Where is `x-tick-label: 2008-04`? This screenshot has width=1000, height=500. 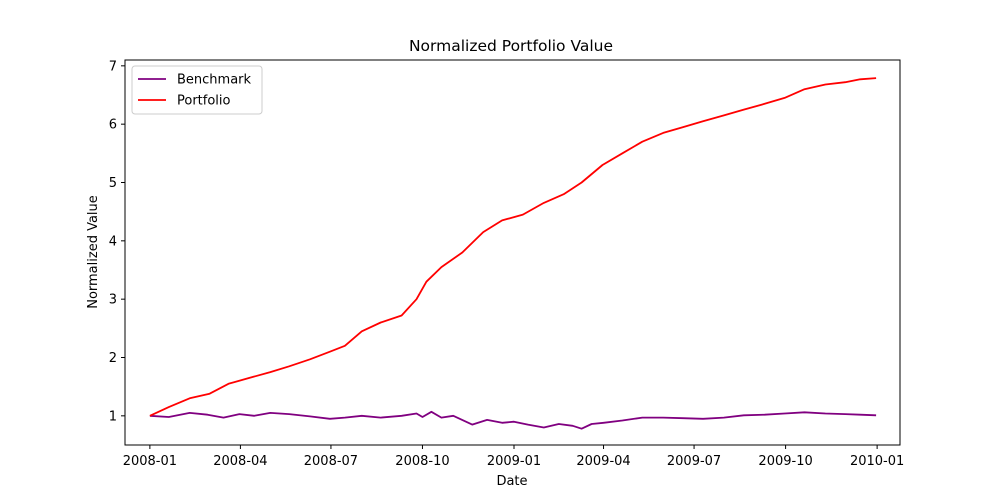 x-tick-label: 2008-04 is located at coordinates (240, 461).